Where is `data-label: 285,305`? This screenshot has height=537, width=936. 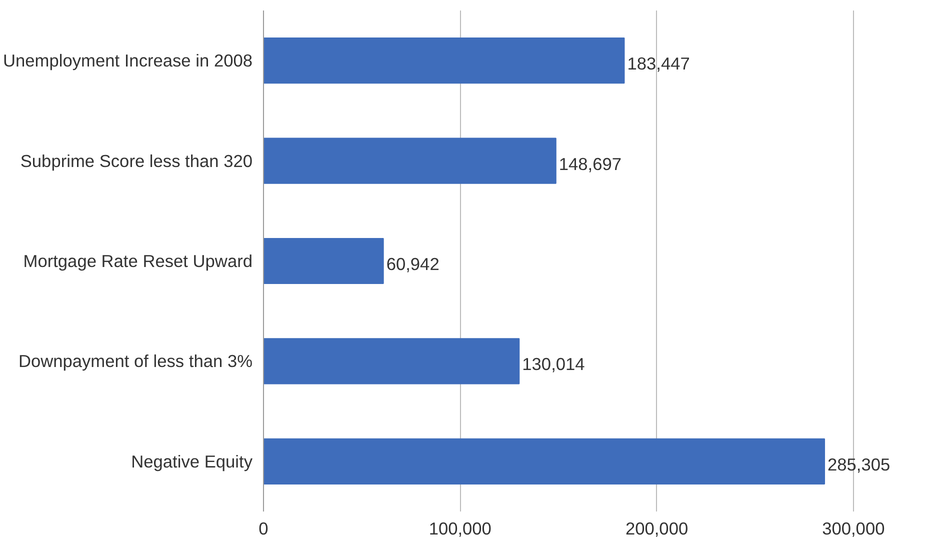 data-label: 285,305 is located at coordinates (859, 464).